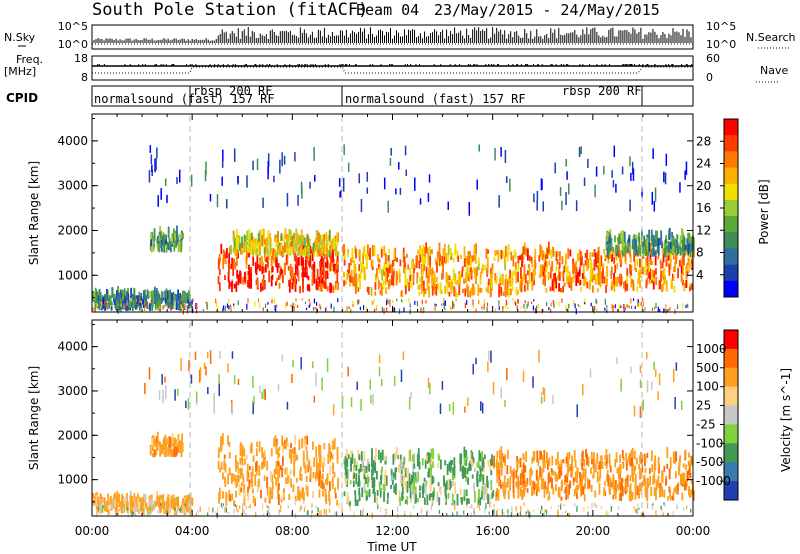 This screenshot has height=554, width=800. I want to click on y-tick-label: 1000, so click(72, 480).